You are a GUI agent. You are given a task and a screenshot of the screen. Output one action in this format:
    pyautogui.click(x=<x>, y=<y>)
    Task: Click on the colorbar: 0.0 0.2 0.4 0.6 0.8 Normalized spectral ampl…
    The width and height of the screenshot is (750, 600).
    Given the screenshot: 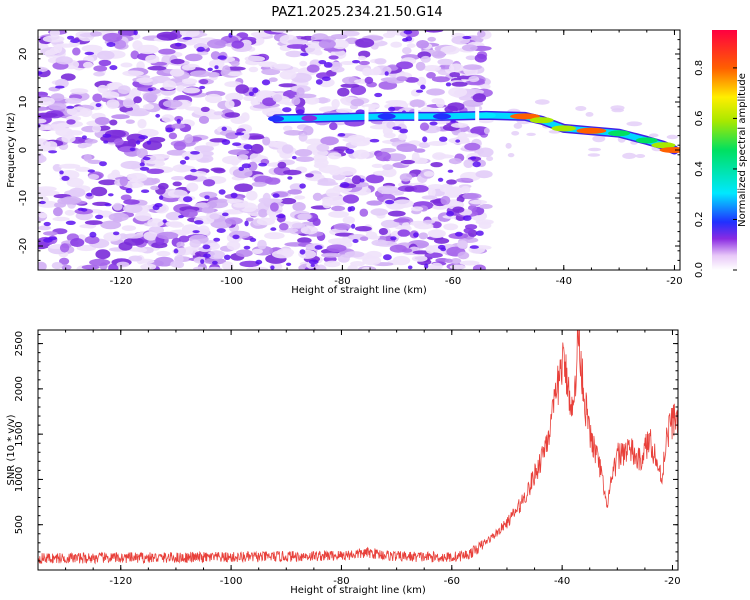 What is the action you would take?
    pyautogui.click(x=721, y=154)
    